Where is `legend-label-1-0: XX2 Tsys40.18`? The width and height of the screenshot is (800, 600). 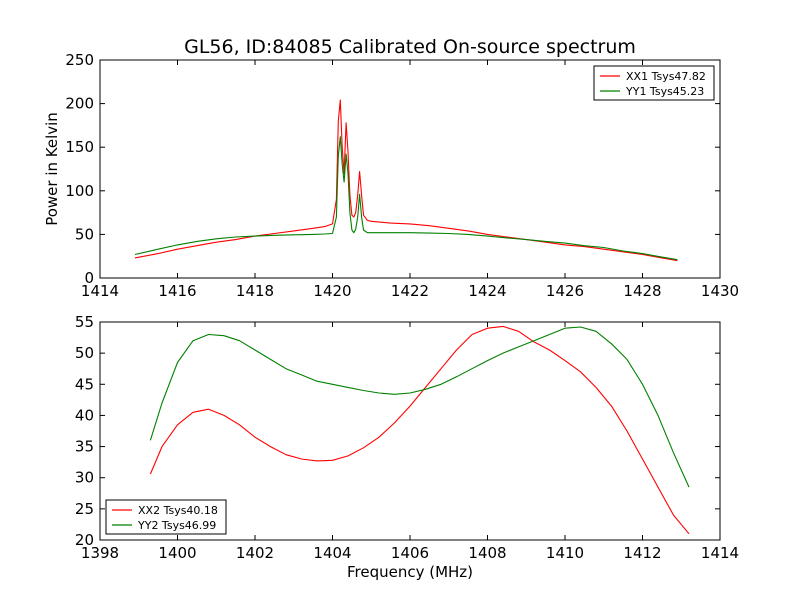 legend-label-1-0: XX2 Tsys40.18 is located at coordinates (178, 510).